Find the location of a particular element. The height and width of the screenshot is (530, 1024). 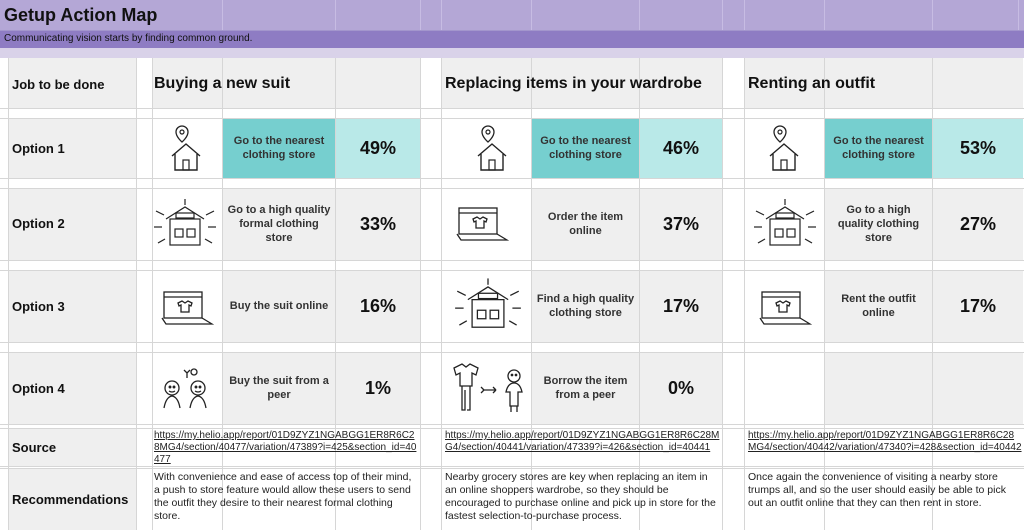

option-percent: 0% is located at coordinates (680, 387).